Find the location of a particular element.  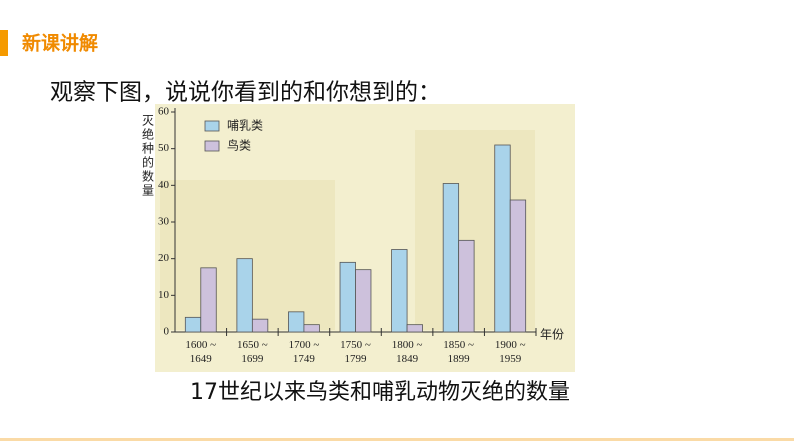

x-tick-label-box: 1650 ~ 1699 is located at coordinates (252, 352).